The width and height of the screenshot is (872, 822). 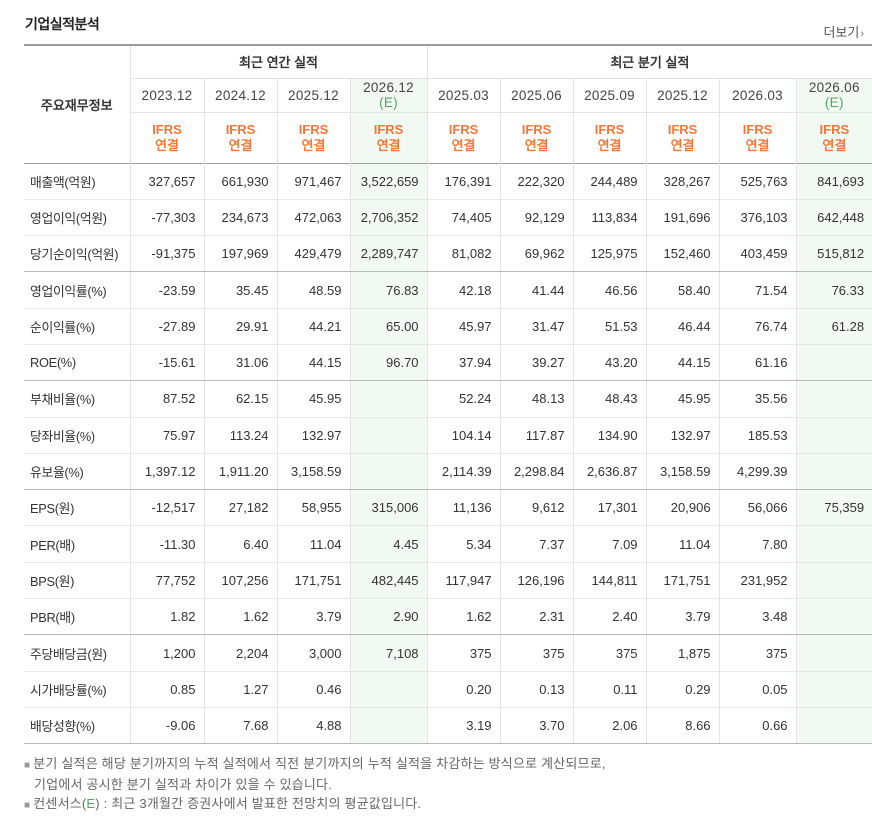 I want to click on column-date-header: 2025.06, so click(x=537, y=95).